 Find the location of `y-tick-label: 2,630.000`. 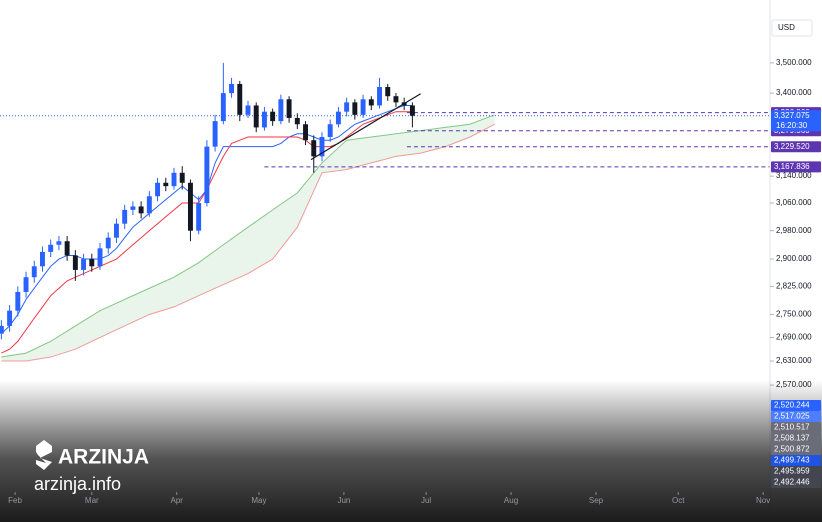

y-tick-label: 2,630.000 is located at coordinates (794, 360).